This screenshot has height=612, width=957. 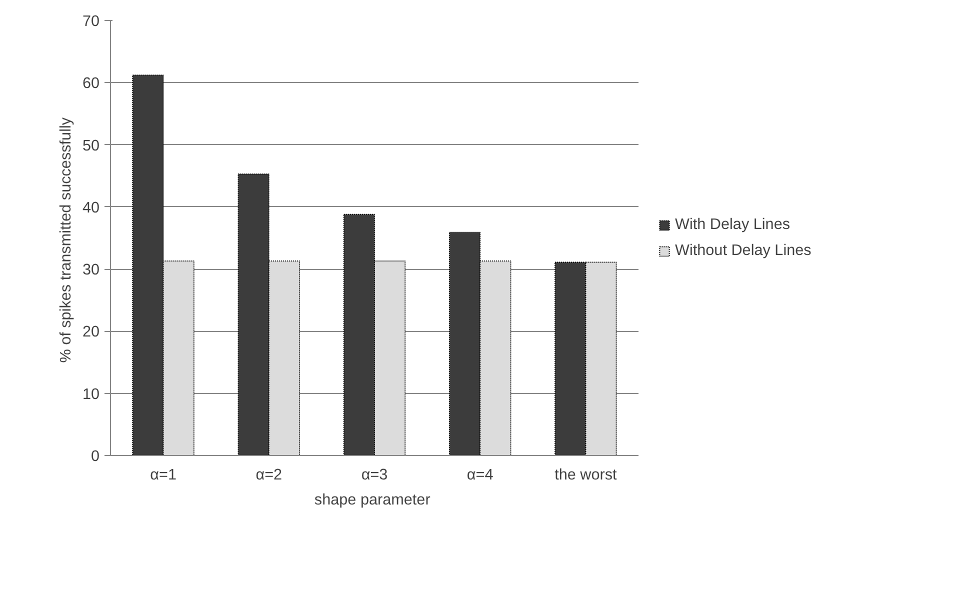 What do you see at coordinates (91, 207) in the screenshot?
I see `y-tick-label: 40` at bounding box center [91, 207].